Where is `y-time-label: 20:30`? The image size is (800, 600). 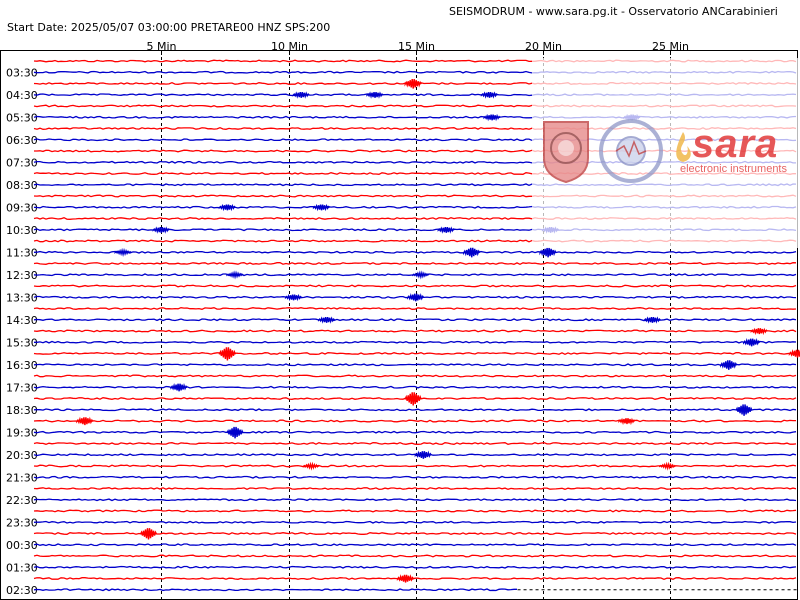 y-time-label: 20:30 is located at coordinates (22, 455).